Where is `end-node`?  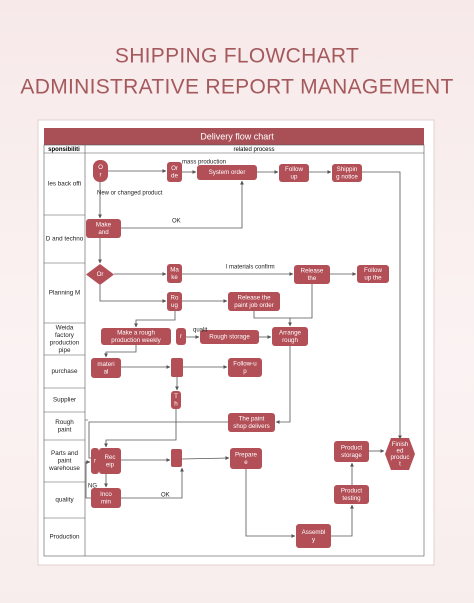
end-node is located at coordinates (400, 454).